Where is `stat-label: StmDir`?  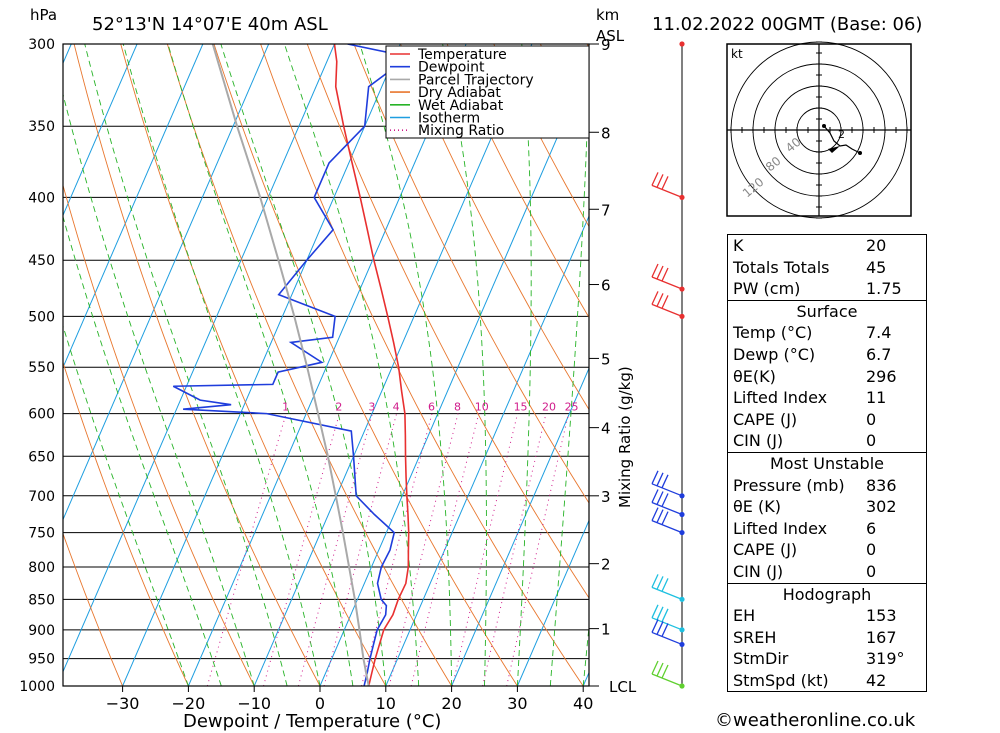
stat-label: StmDir is located at coordinates (761, 659).